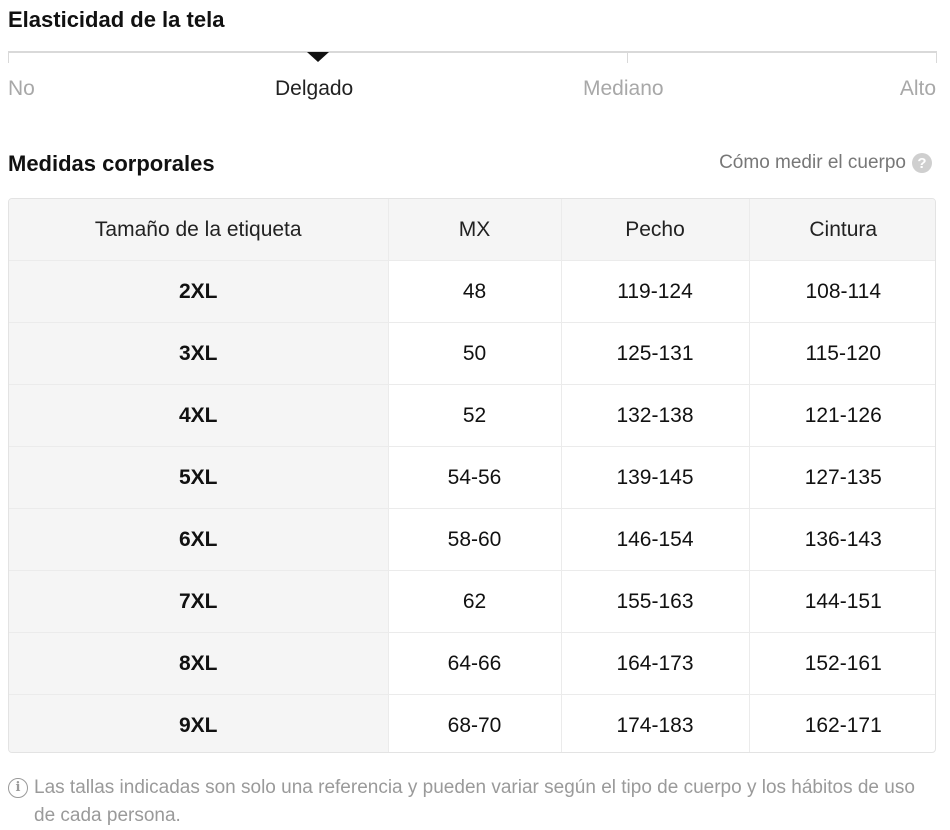 The width and height of the screenshot is (950, 830). Describe the element at coordinates (199, 663) in the screenshot. I see `row-size: 8XL` at that location.